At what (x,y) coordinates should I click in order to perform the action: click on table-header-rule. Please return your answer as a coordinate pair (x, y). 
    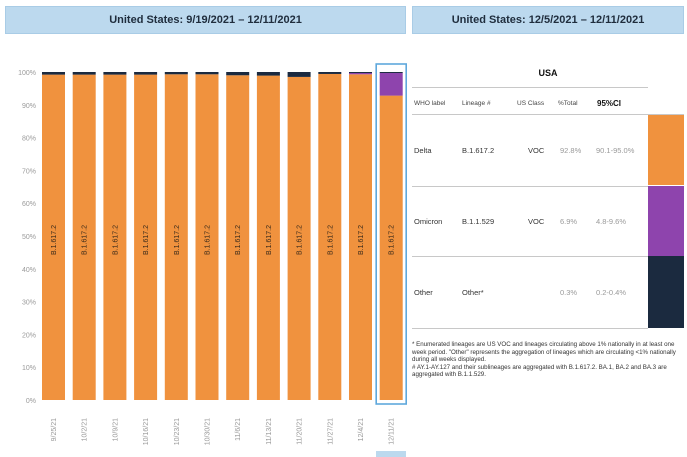
    Looking at the image, I should click on (548, 114).